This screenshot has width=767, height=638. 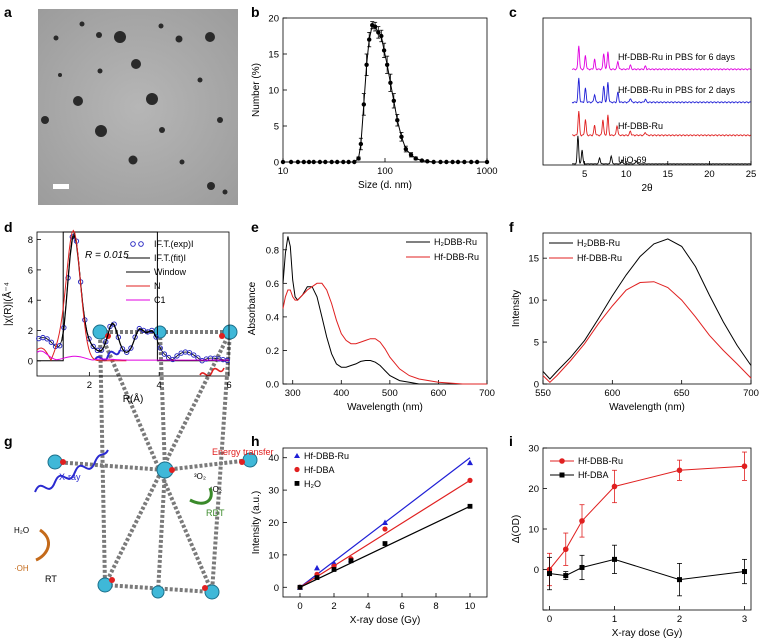 What do you see at coordinates (228, 385) in the screenshot?
I see `x-tick-label-d: 6` at bounding box center [228, 385].